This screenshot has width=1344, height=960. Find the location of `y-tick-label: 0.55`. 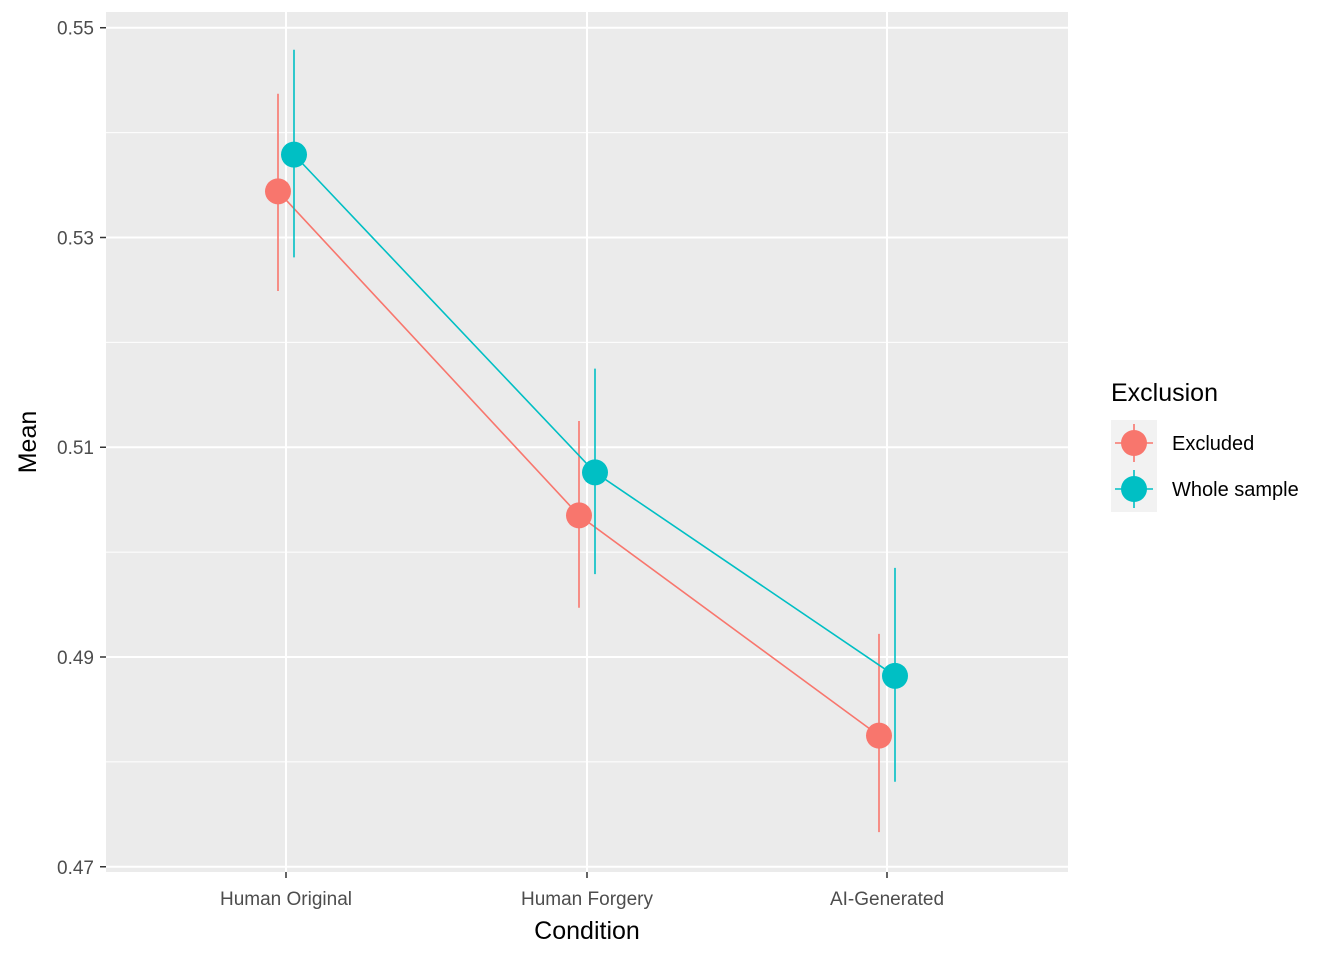

y-tick-label: 0.55 is located at coordinates (75, 29).